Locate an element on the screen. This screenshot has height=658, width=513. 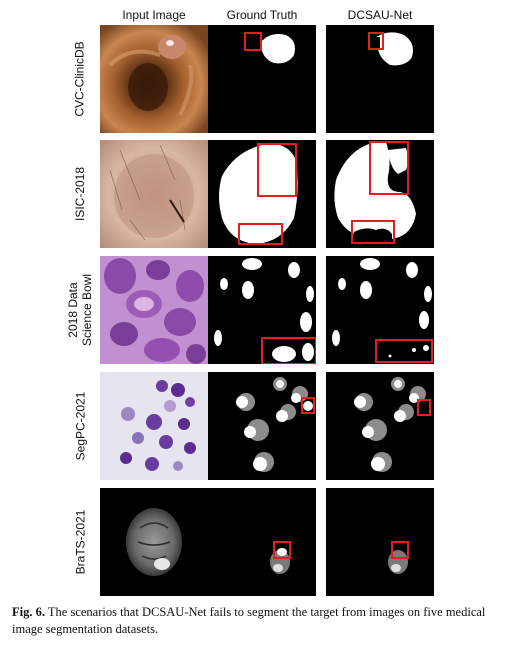
row-label-data-science-bowl: 2018 Data Science Bowl is located at coordinates (80, 310).